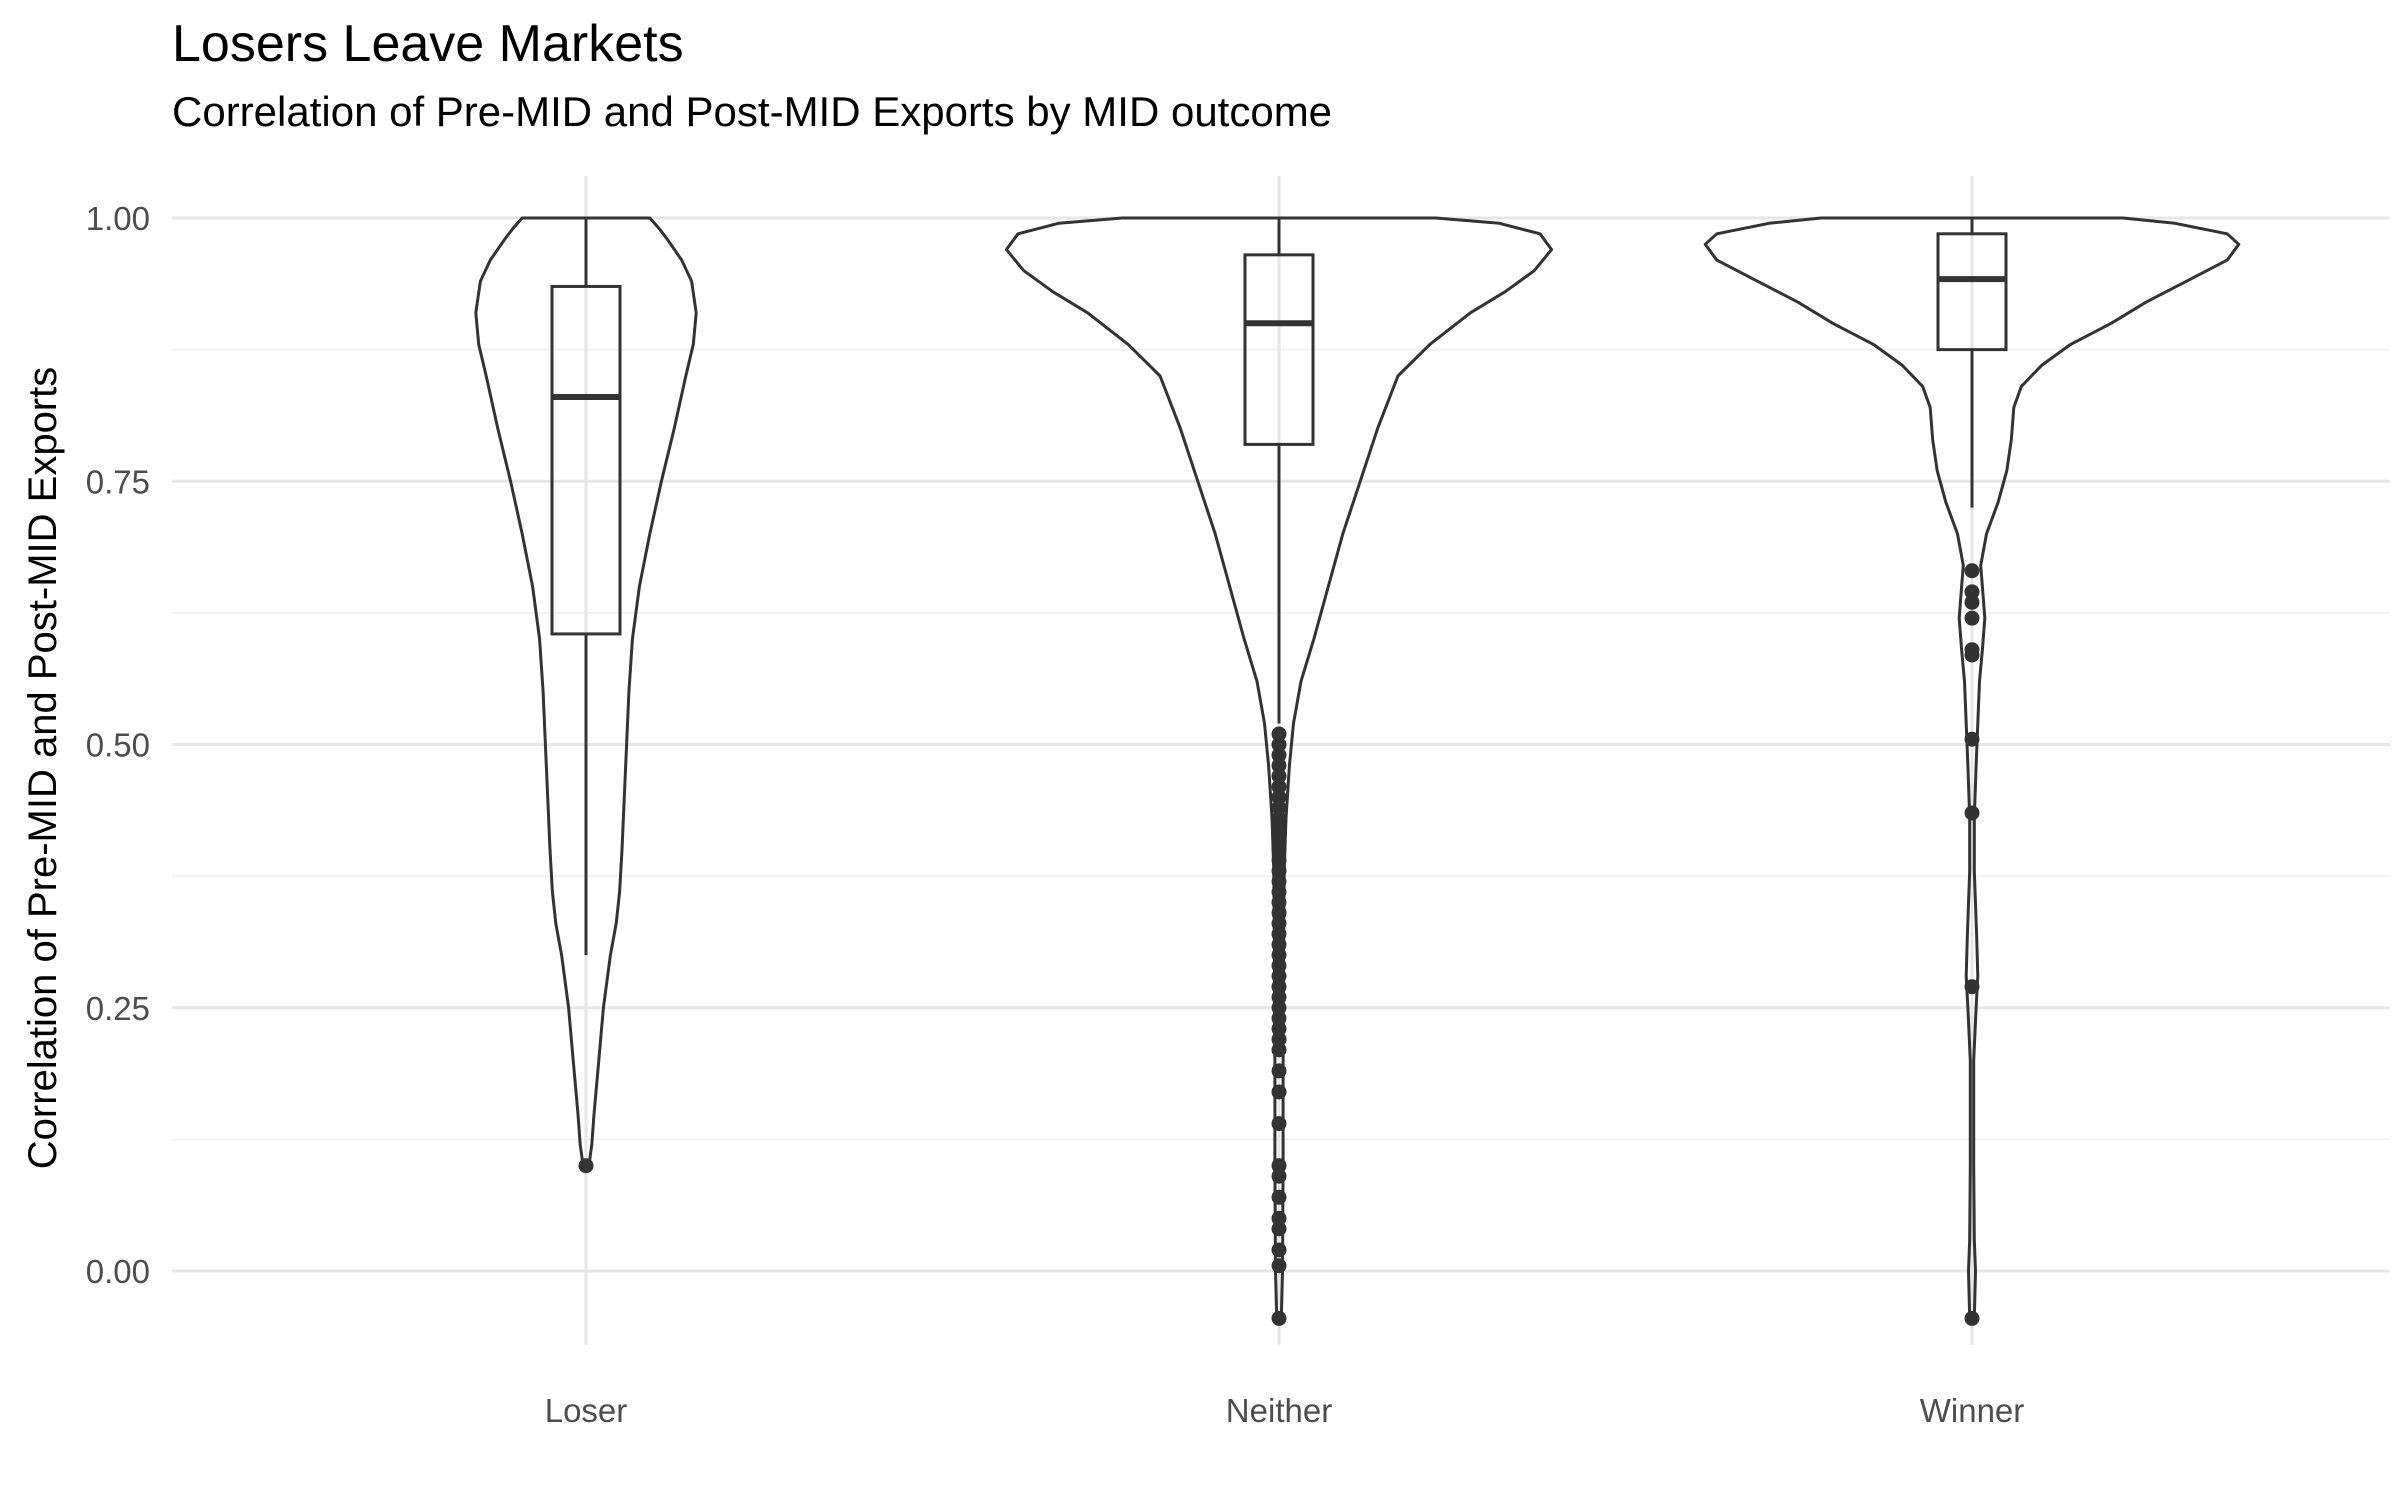 The width and height of the screenshot is (2400, 1500). I want to click on y-tick-label-1: 0.25, so click(118, 1008).